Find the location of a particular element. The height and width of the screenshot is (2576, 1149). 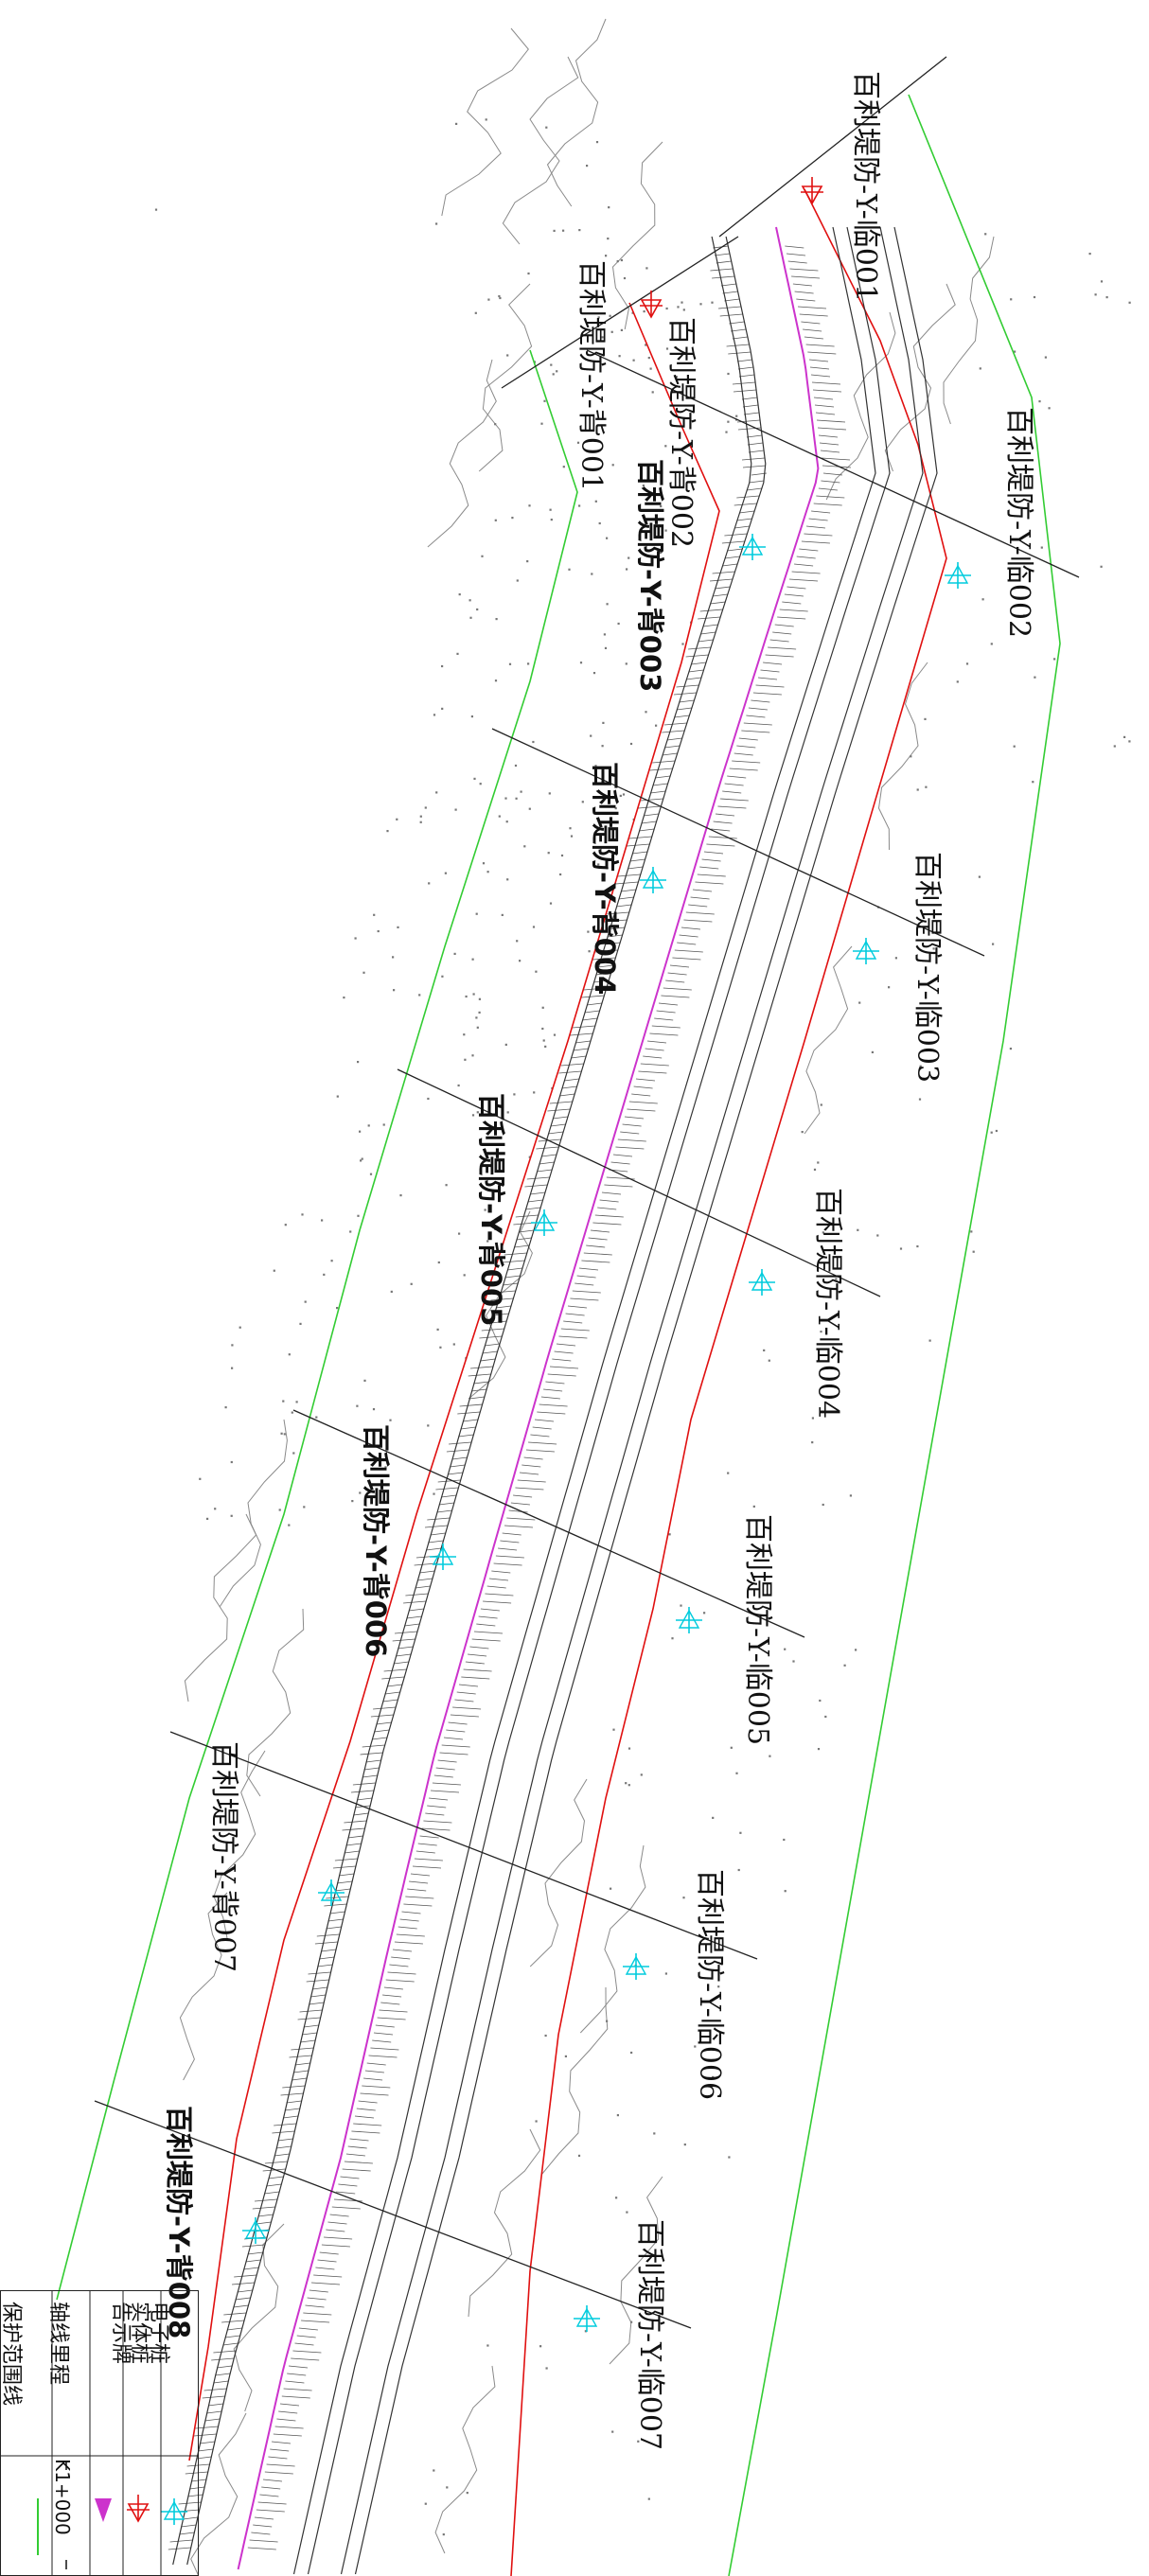

physical-pile-marker-icon is located at coordinates (139, 2509).